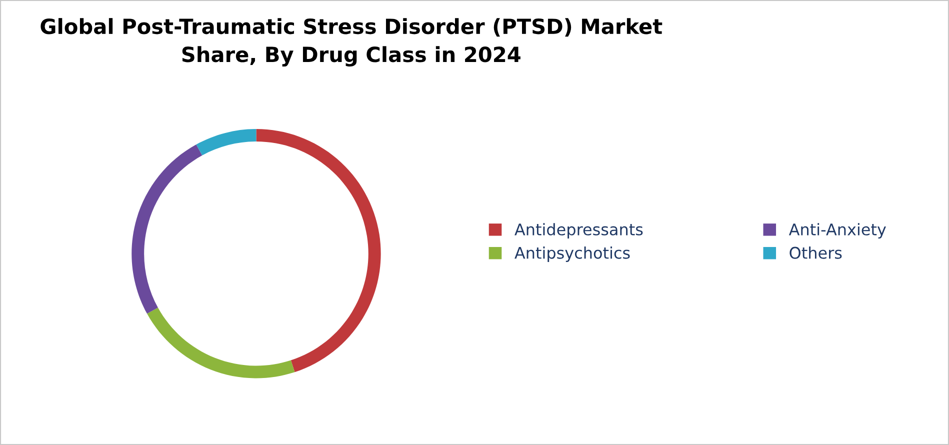 The width and height of the screenshot is (949, 445). What do you see at coordinates (578, 231) in the screenshot?
I see `legend-label: Antidepressants` at bounding box center [578, 231].